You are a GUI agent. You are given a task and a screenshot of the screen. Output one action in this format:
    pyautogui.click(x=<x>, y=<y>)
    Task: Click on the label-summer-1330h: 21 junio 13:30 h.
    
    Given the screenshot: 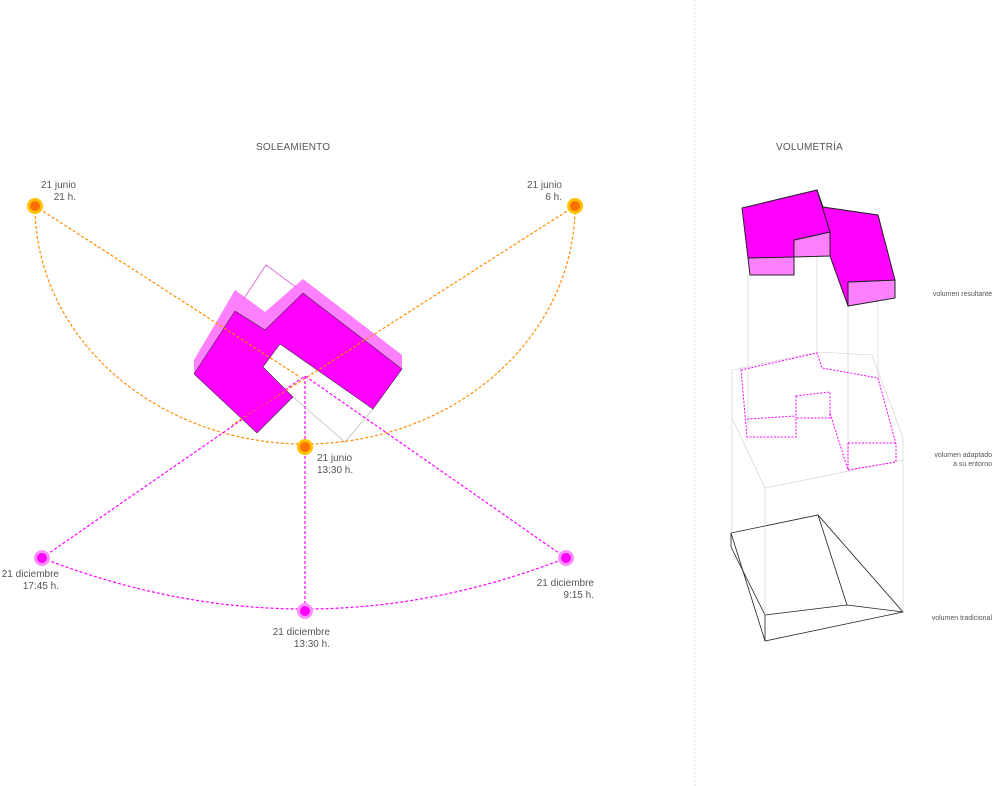 What is the action you would take?
    pyautogui.click(x=335, y=465)
    